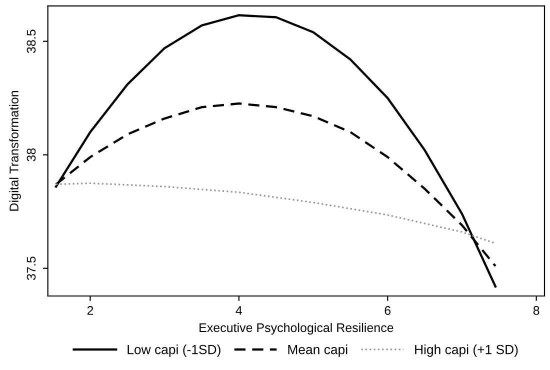 Image resolution: width=550 pixels, height=370 pixels. I want to click on x-tick-label: 4, so click(239, 310).